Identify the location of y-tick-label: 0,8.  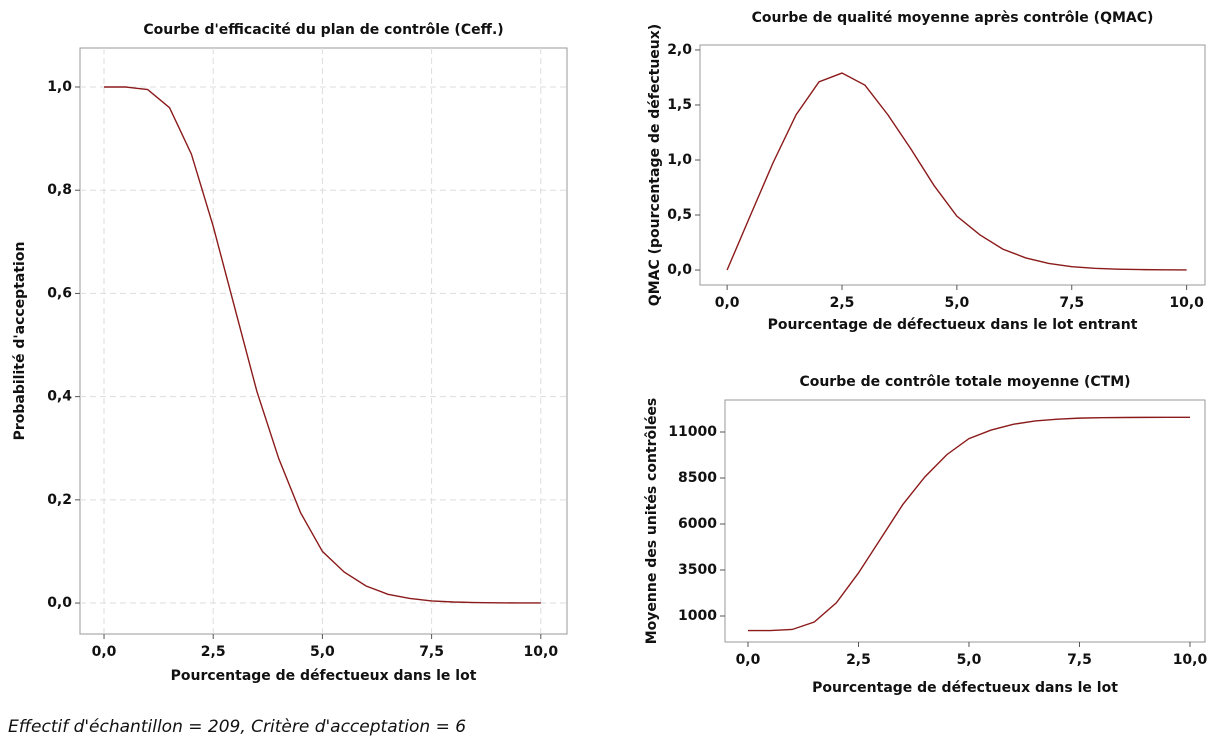
(59, 190).